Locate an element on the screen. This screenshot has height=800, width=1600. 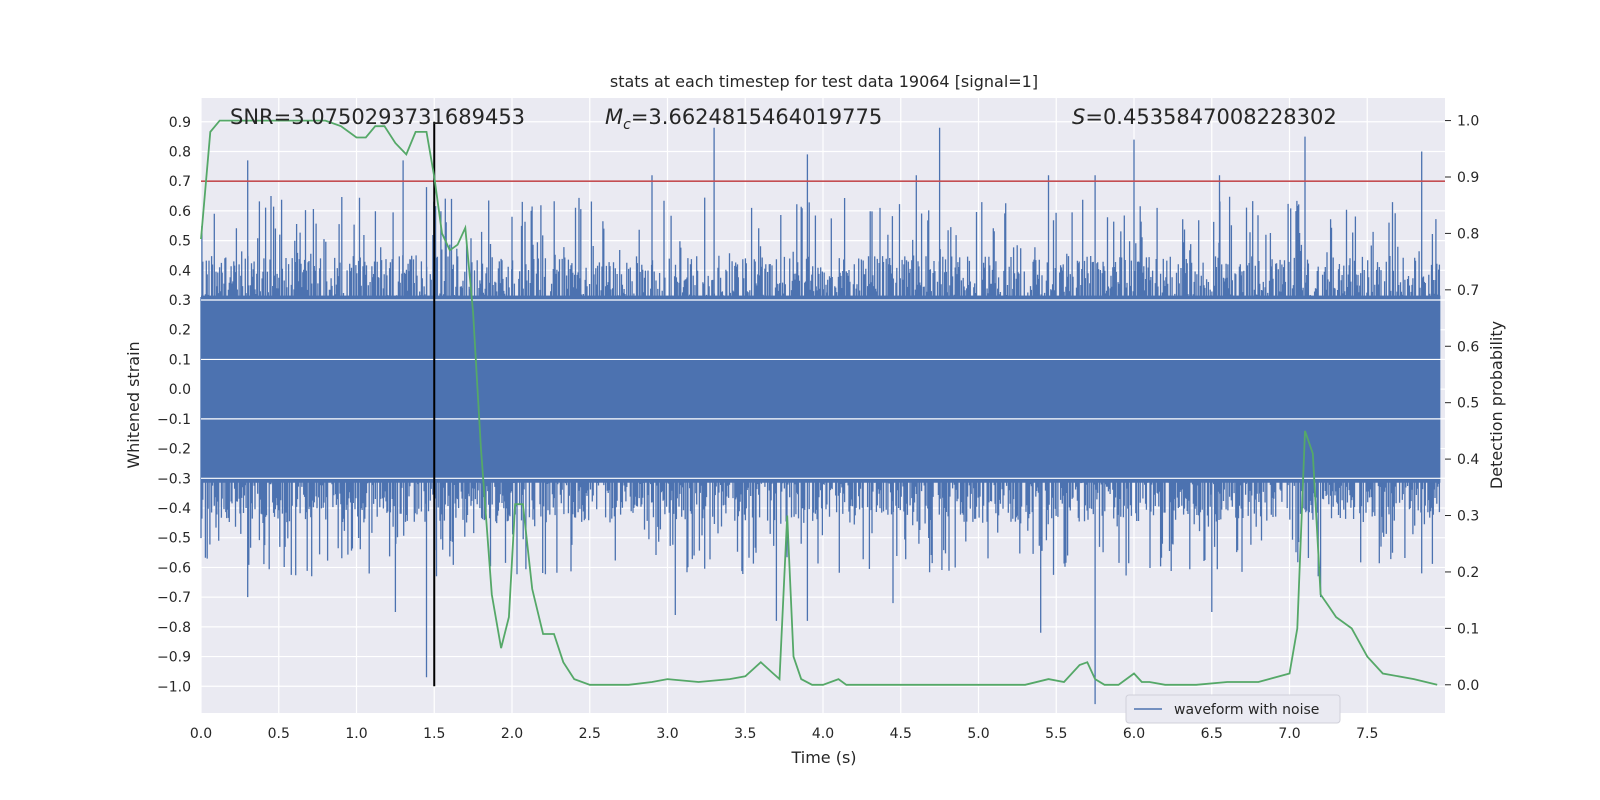
y2-tick-label: 0.5 is located at coordinates (1468, 404).